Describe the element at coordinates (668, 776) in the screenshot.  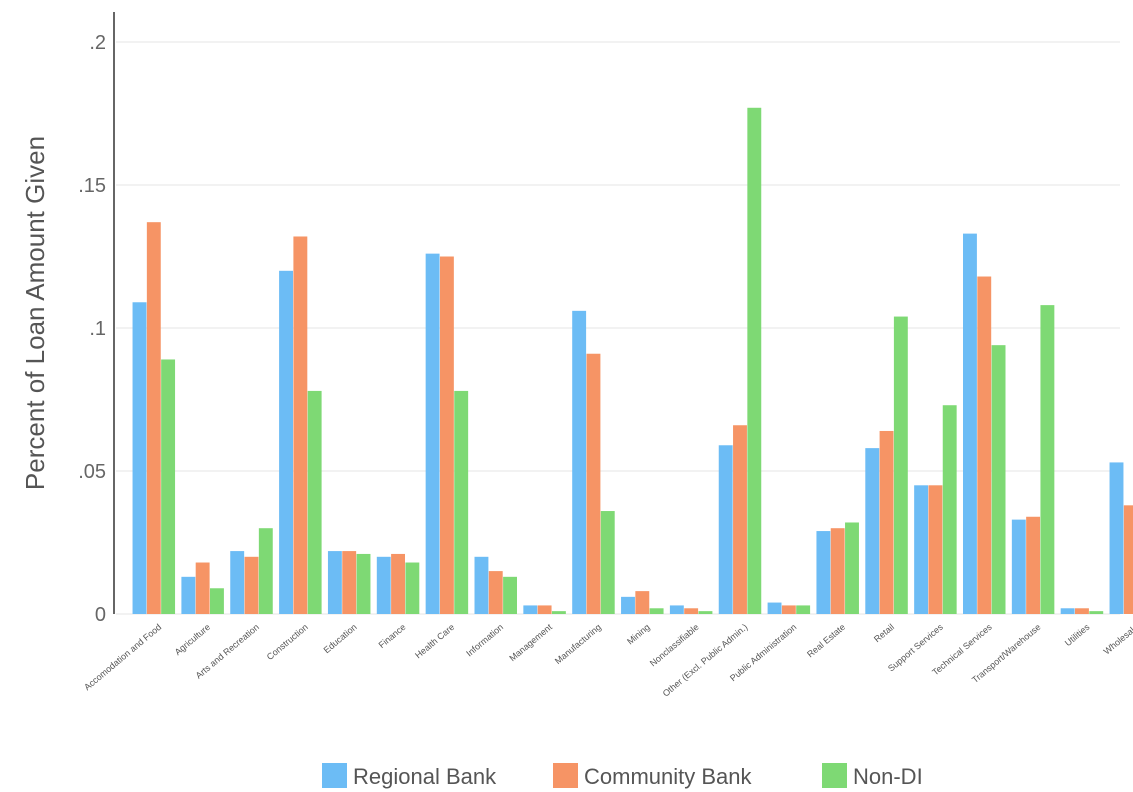
I see `legend-label: Community Bank` at that location.